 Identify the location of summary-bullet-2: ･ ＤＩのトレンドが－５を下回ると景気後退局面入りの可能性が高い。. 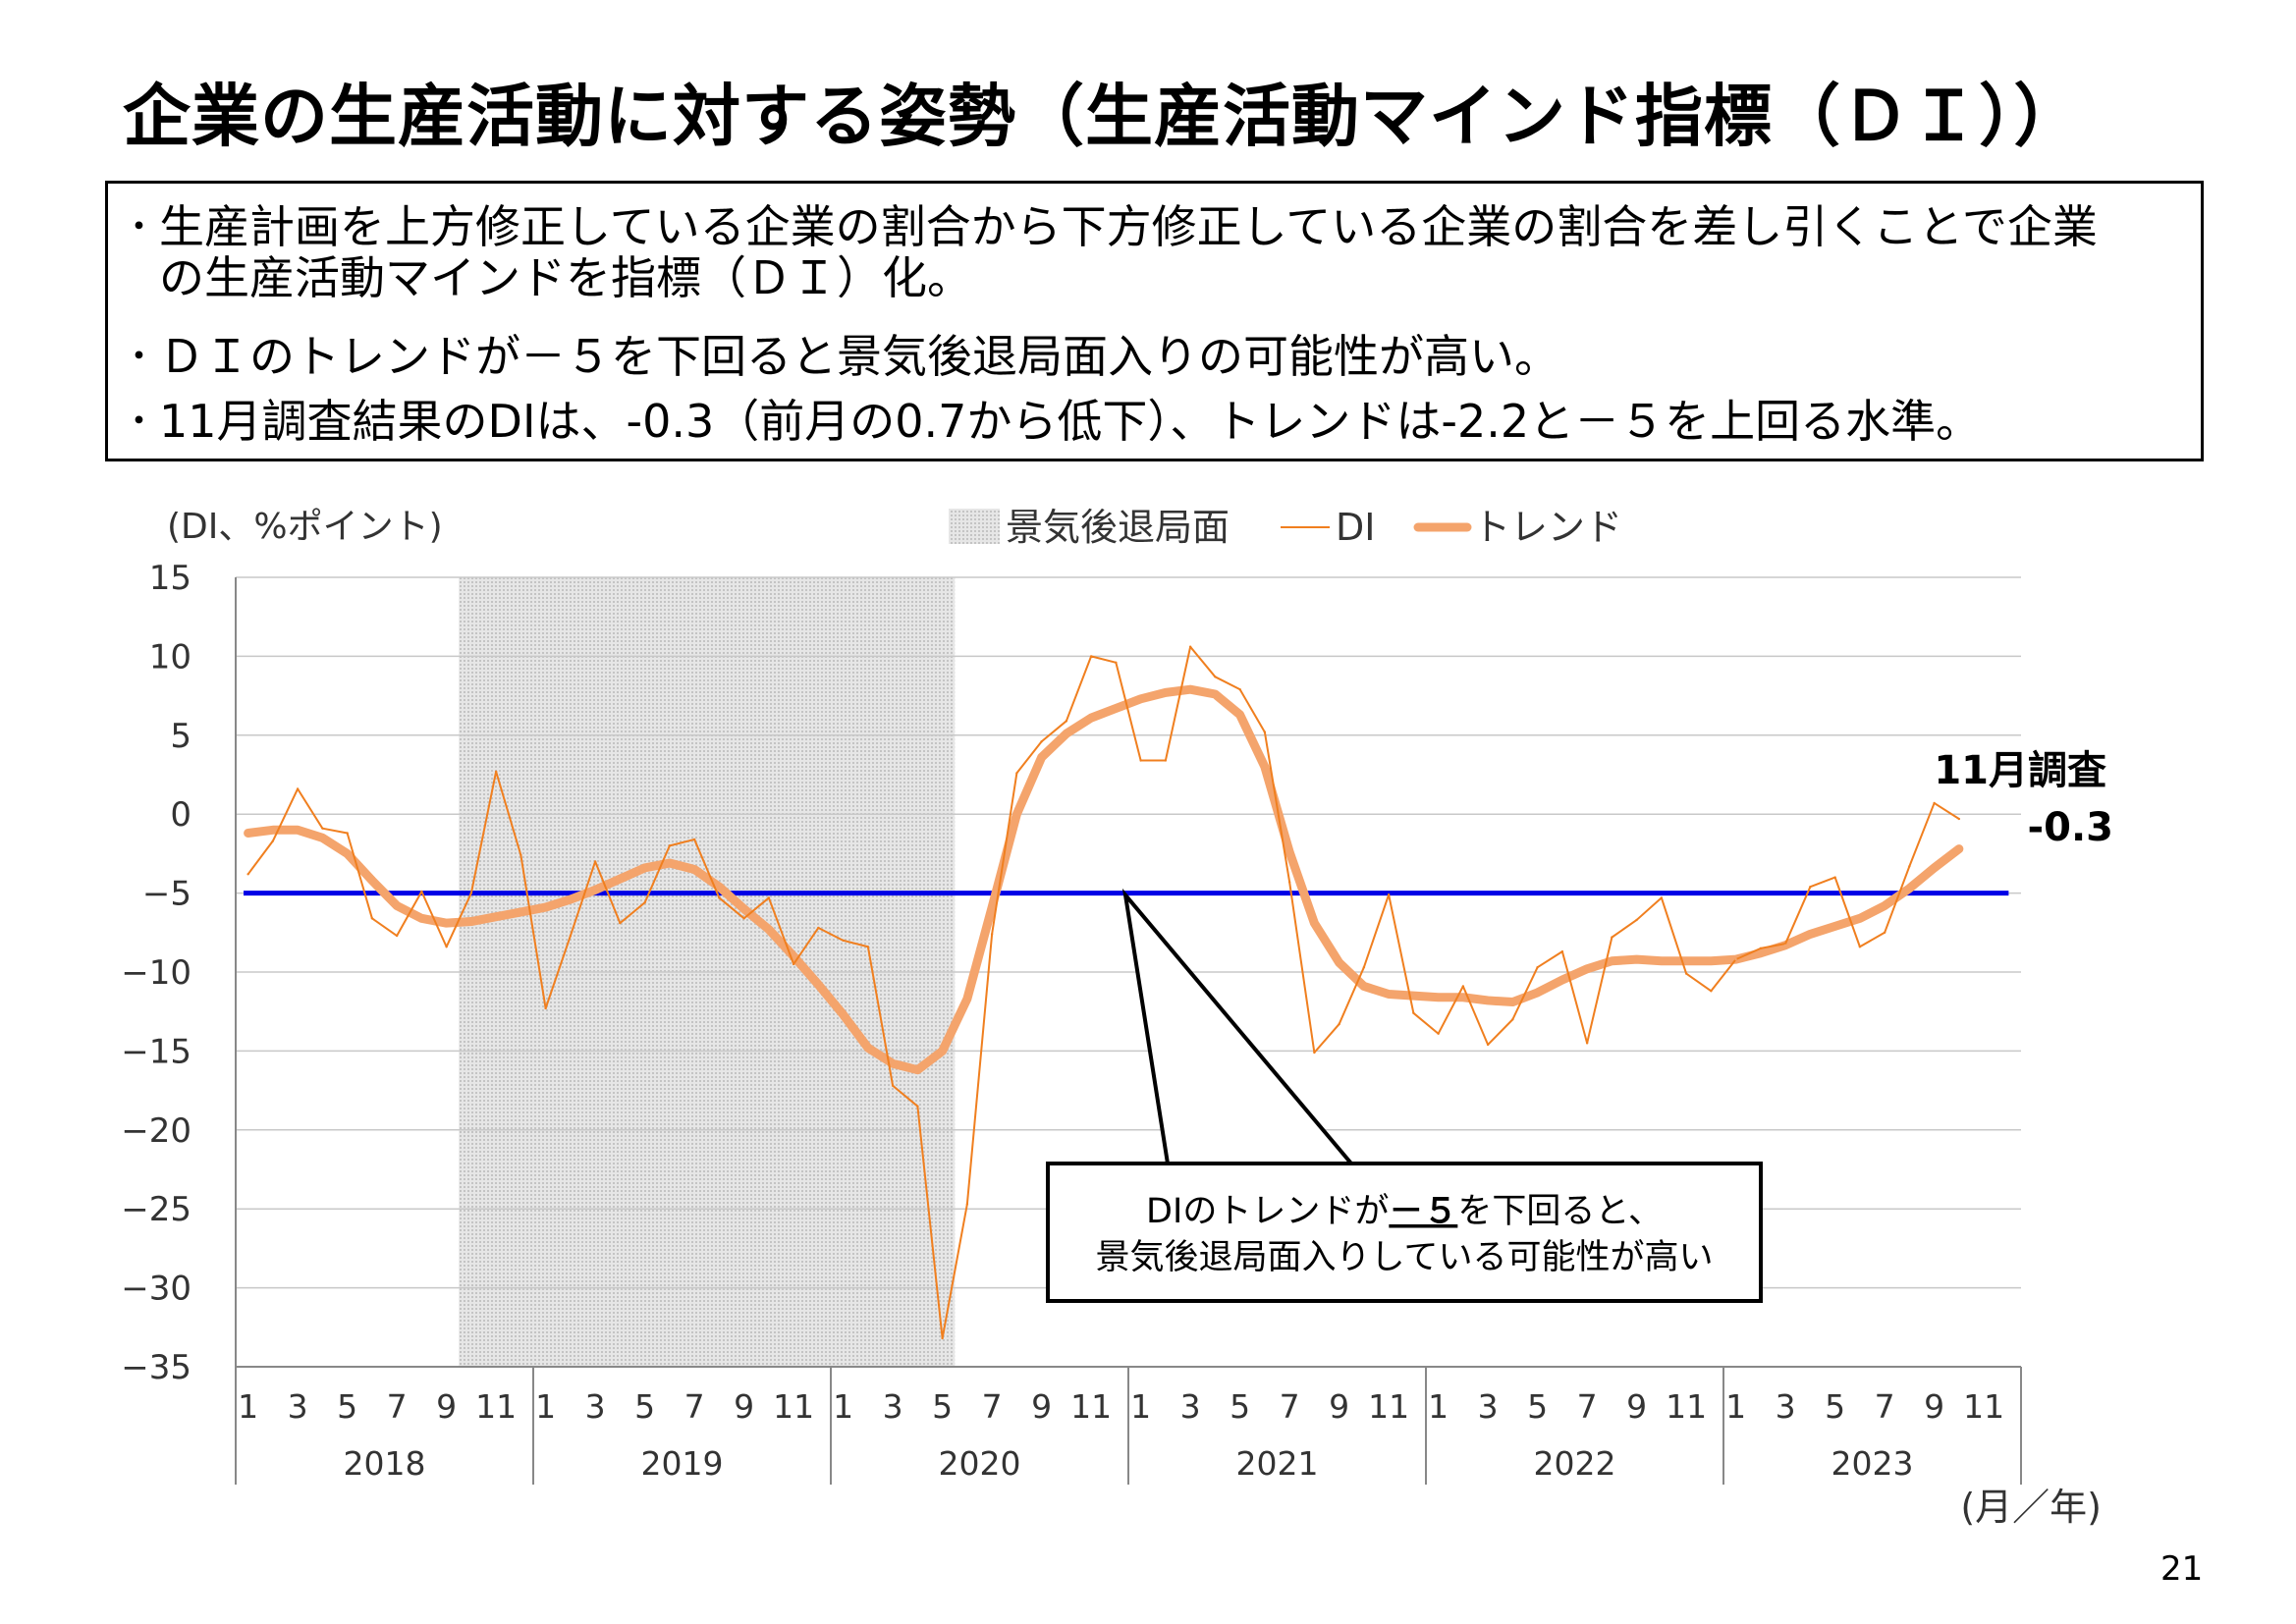
(843, 356).